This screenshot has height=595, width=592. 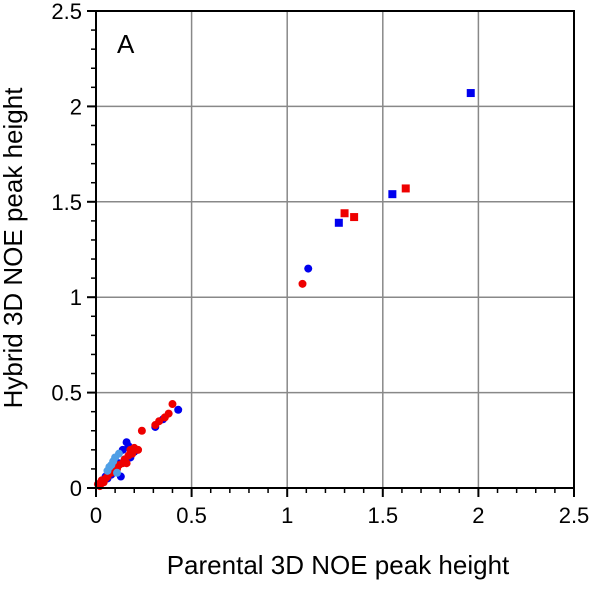 What do you see at coordinates (478, 515) in the screenshot?
I see `x-tick-label: 2` at bounding box center [478, 515].